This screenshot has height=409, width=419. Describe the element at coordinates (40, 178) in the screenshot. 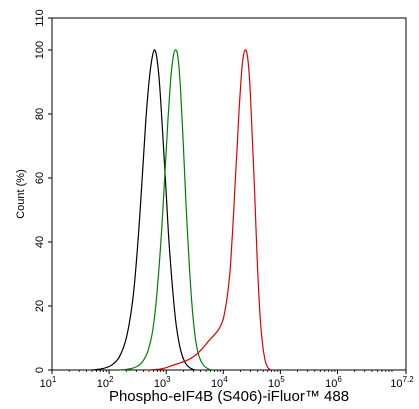

I see `y-tick-label: 60` at that location.